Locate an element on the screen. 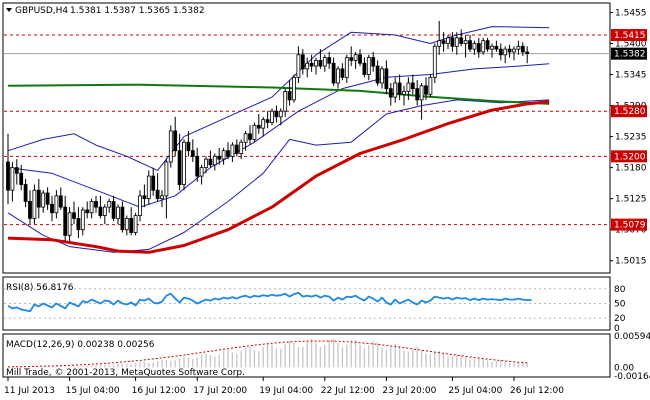 The image size is (650, 400). rsi-indicator: 80 50 200 is located at coordinates (315, 309).